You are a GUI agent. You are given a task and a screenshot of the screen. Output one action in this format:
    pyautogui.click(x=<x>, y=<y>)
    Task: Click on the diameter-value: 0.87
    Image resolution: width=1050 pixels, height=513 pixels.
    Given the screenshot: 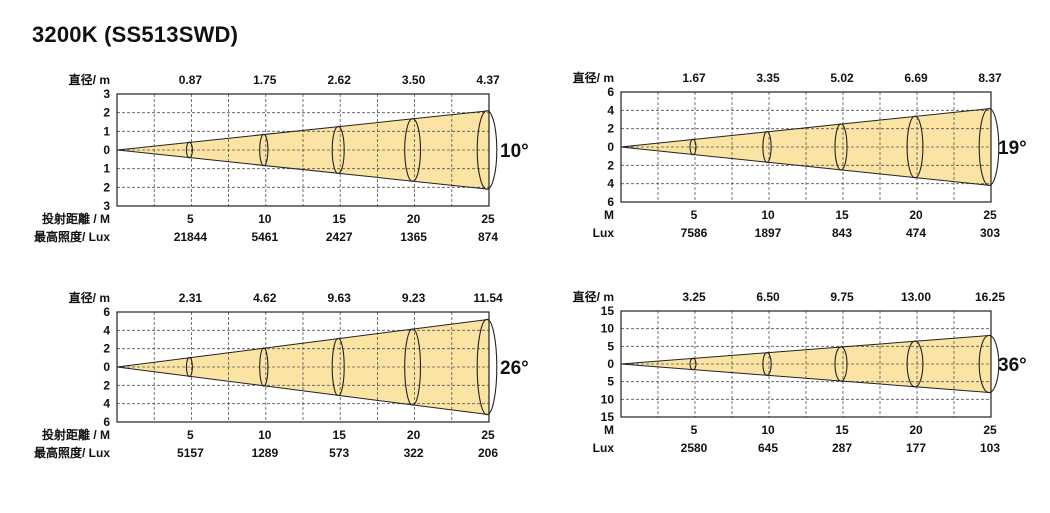 What is the action you would take?
    pyautogui.click(x=191, y=80)
    